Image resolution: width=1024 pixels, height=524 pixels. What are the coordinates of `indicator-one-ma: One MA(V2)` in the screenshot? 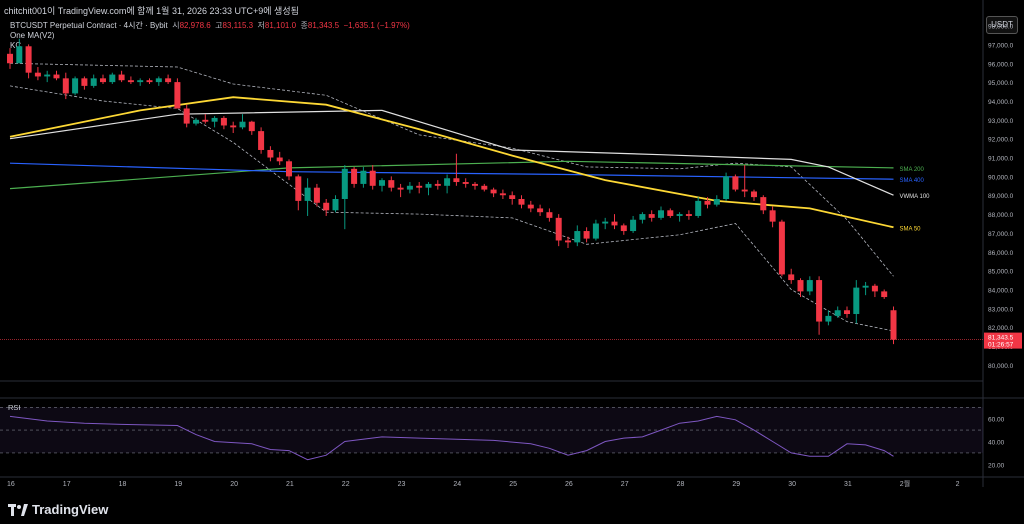 It's located at (32, 35).